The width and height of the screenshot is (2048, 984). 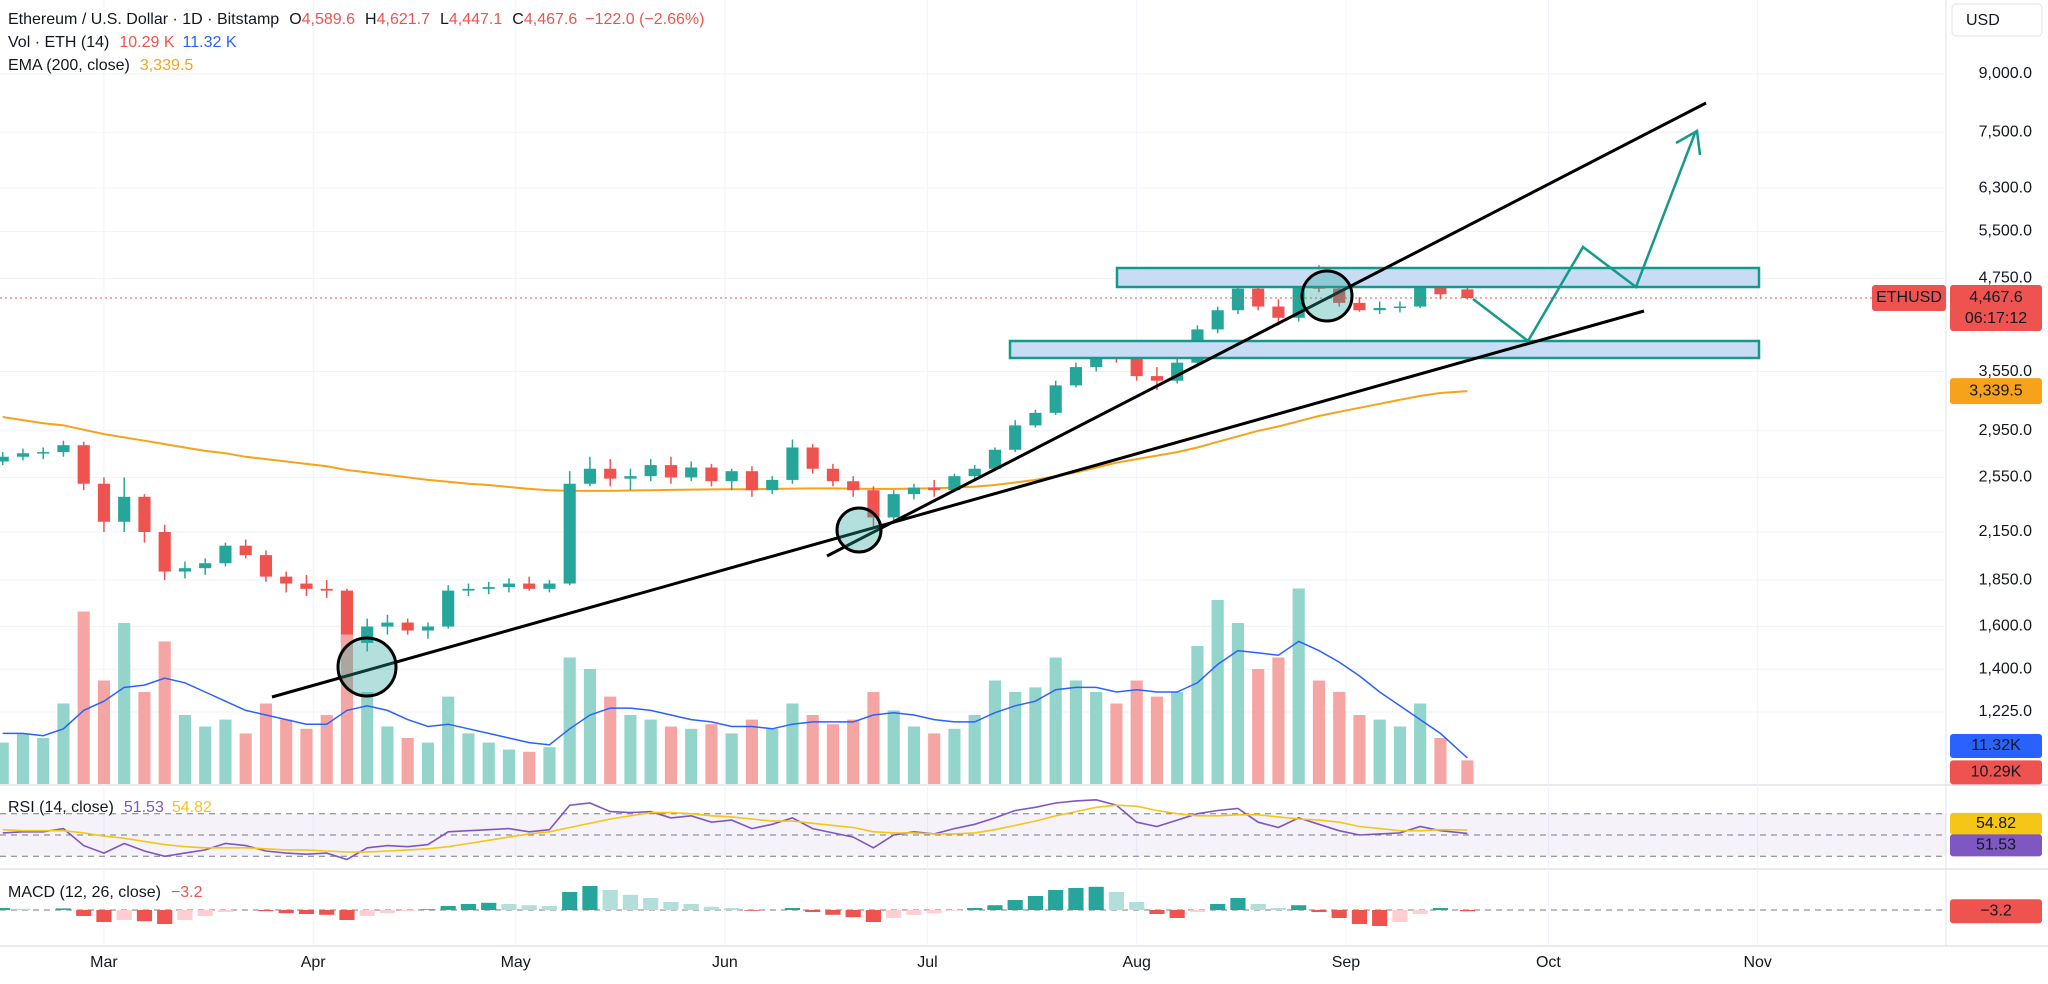 I want to click on projection-arrow, so click(x=1584, y=237).